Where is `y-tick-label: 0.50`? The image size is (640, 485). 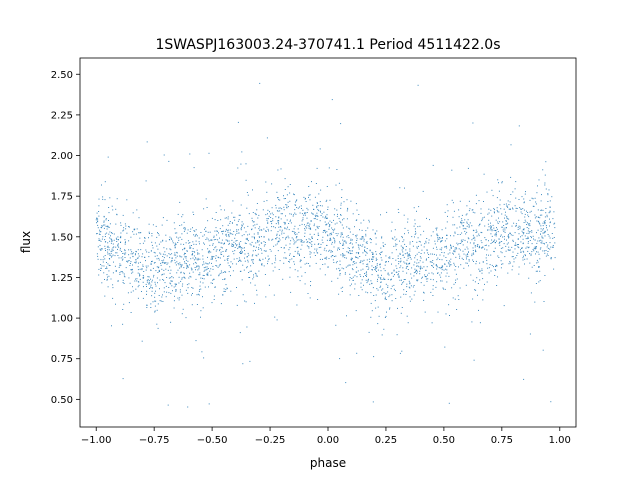
y-tick-label: 0.50 is located at coordinates (62, 400).